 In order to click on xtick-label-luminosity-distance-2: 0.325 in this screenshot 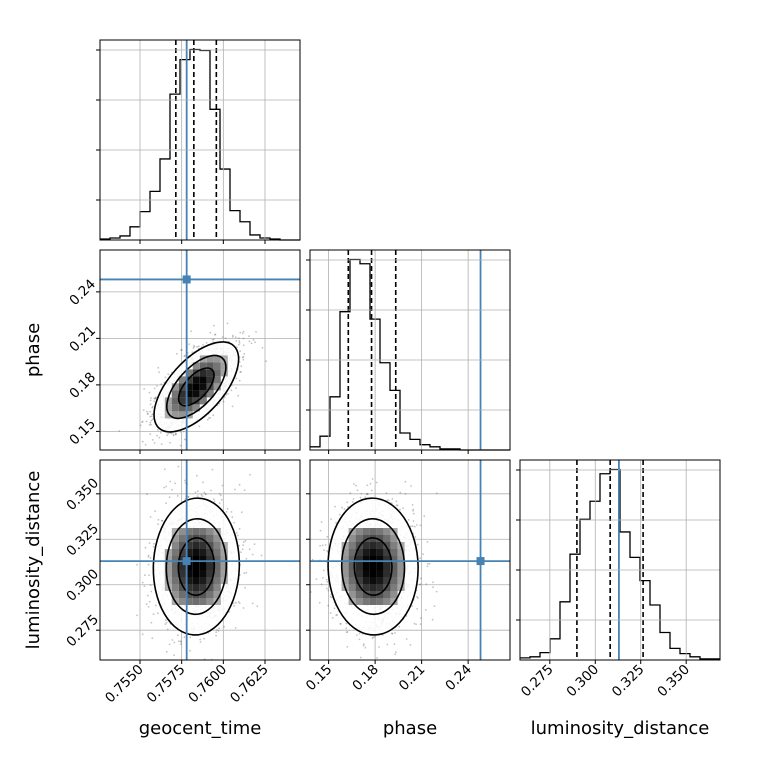, I will do `click(628, 681)`.